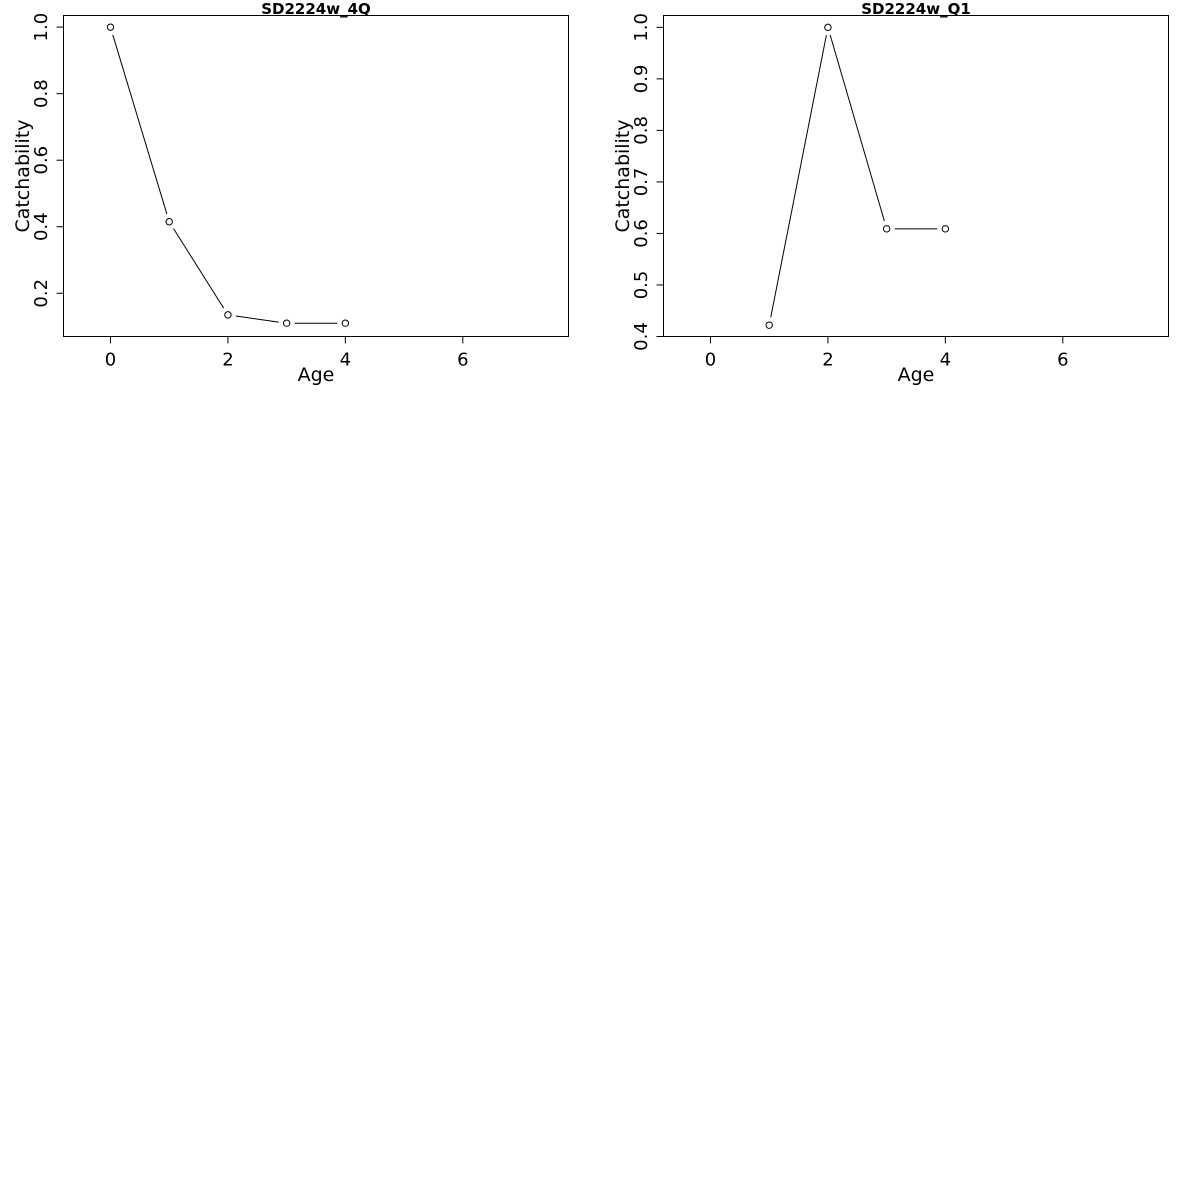 Image resolution: width=1200 pixels, height=1200 pixels. I want to click on y-tick-label: 0.7, so click(641, 182).